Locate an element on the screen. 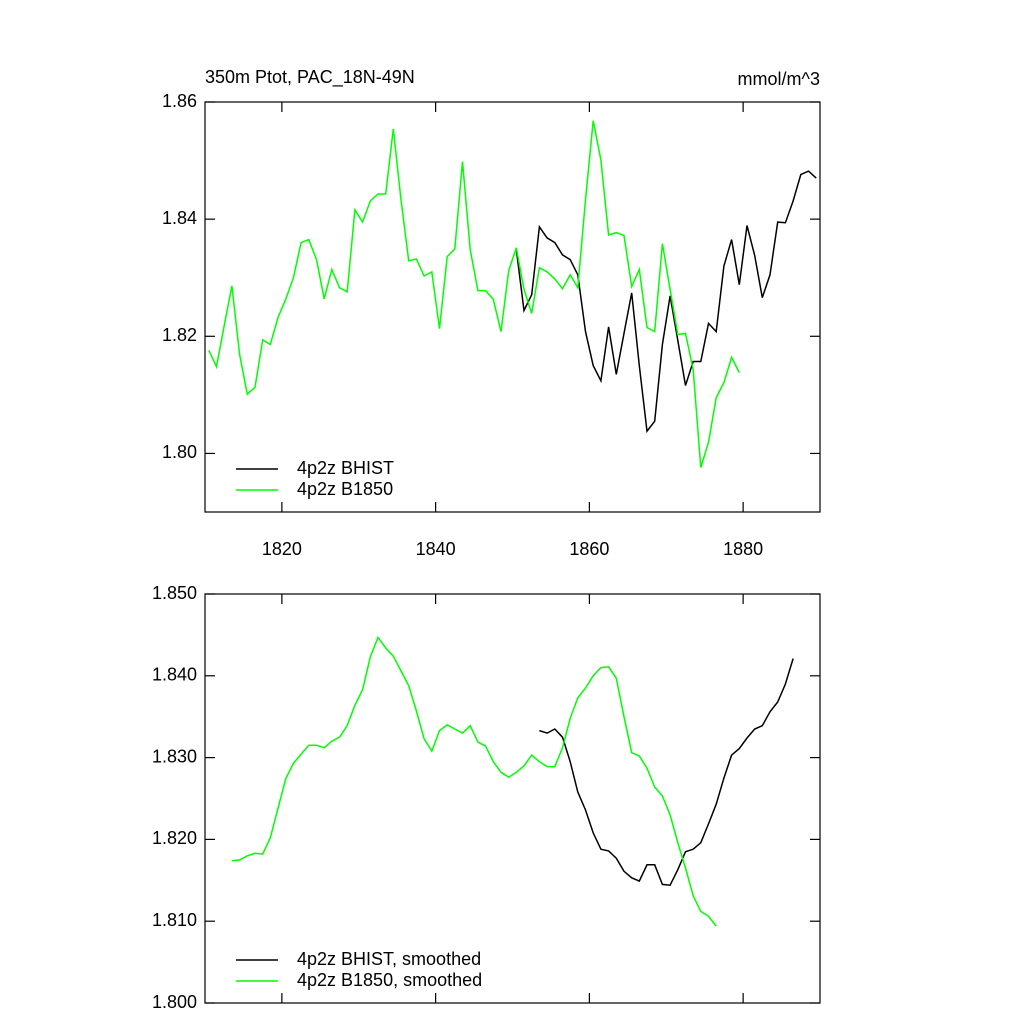 The height and width of the screenshot is (1024, 1024). legend-label: 4p2z BHIST is located at coordinates (345, 468).